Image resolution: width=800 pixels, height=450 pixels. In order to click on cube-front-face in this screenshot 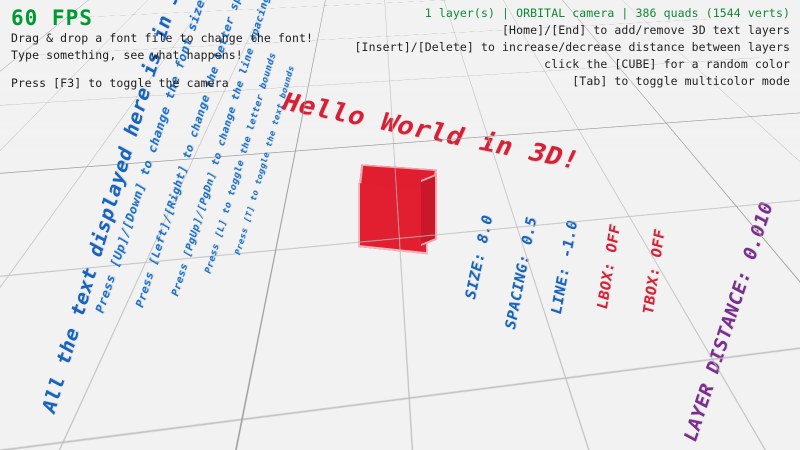, I will do `click(393, 219)`.